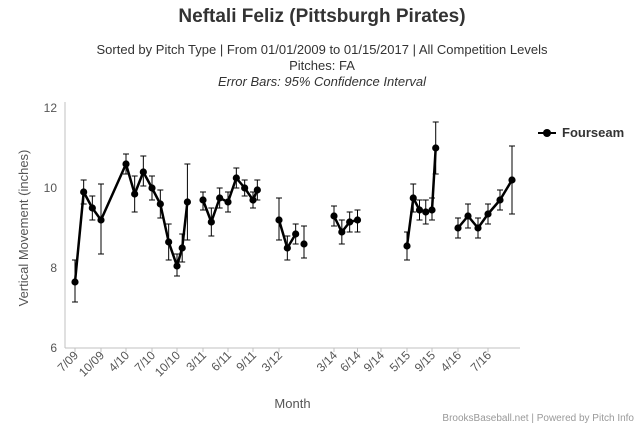 The height and width of the screenshot is (430, 644). I want to click on x-tick-label: 3/12, so click(272, 361).